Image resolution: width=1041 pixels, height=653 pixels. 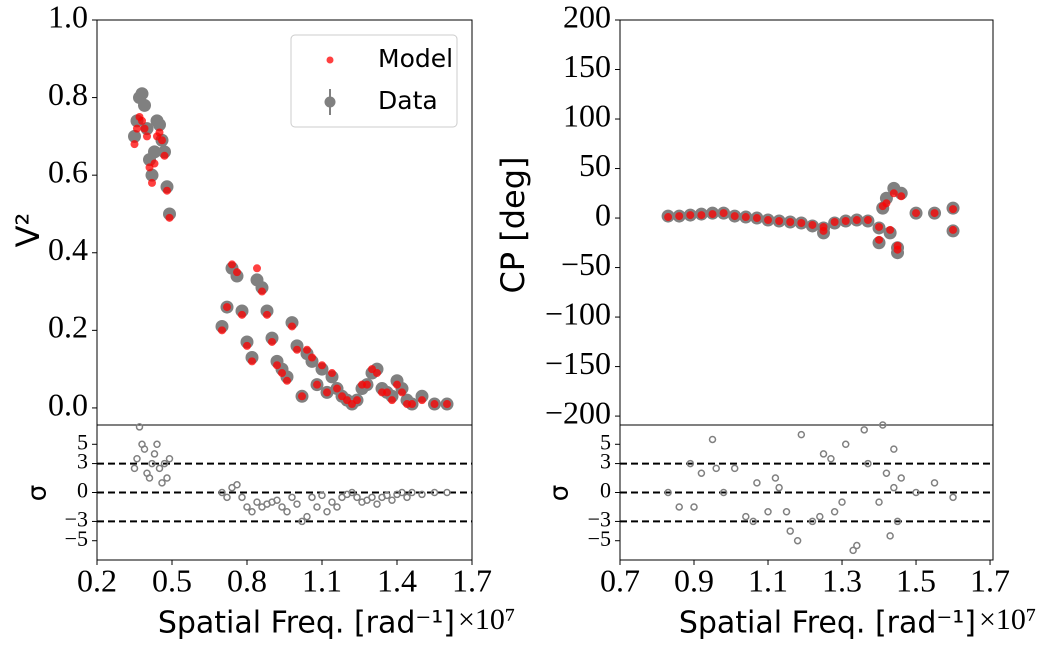 I want to click on x-tick-label: 1.1, so click(x=322, y=580).